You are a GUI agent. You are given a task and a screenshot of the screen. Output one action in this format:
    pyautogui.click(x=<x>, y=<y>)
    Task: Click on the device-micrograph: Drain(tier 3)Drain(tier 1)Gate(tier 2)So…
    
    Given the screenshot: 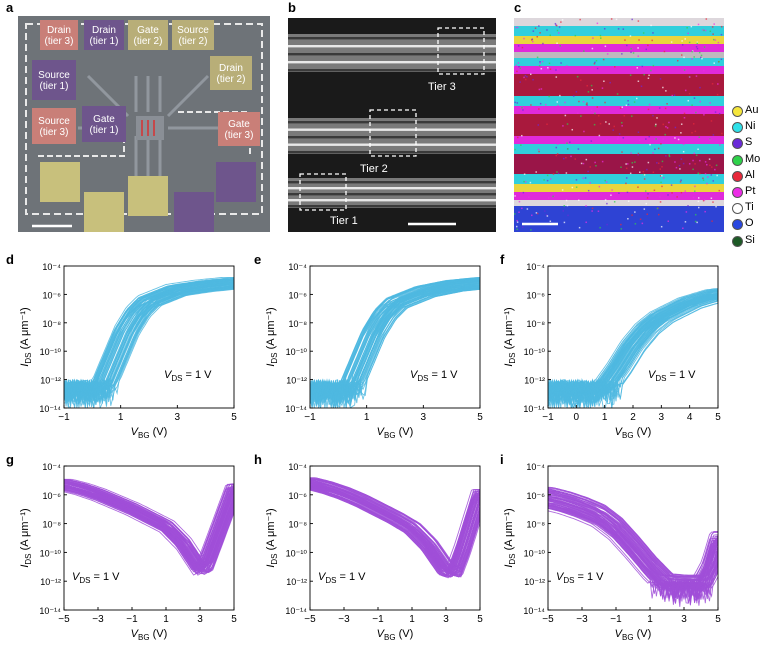 What is the action you would take?
    pyautogui.click(x=144, y=124)
    